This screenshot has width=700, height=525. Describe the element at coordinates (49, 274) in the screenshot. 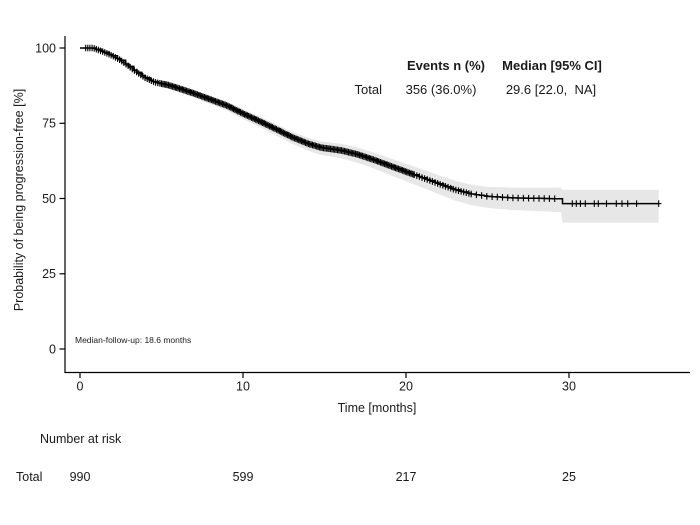

I see `y-tick-label: 25` at that location.